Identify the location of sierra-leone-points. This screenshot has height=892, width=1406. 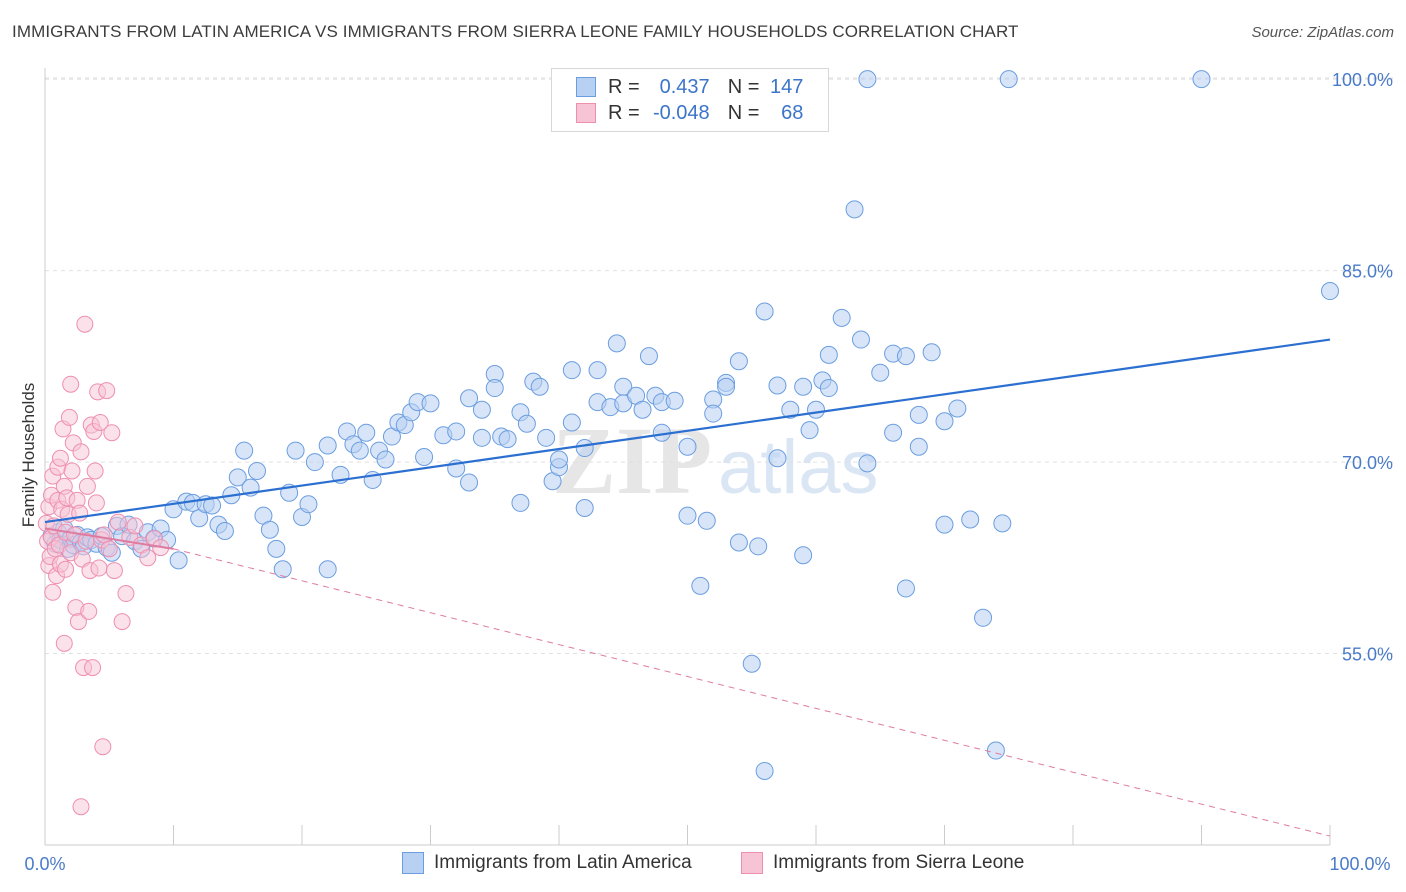
(103, 565).